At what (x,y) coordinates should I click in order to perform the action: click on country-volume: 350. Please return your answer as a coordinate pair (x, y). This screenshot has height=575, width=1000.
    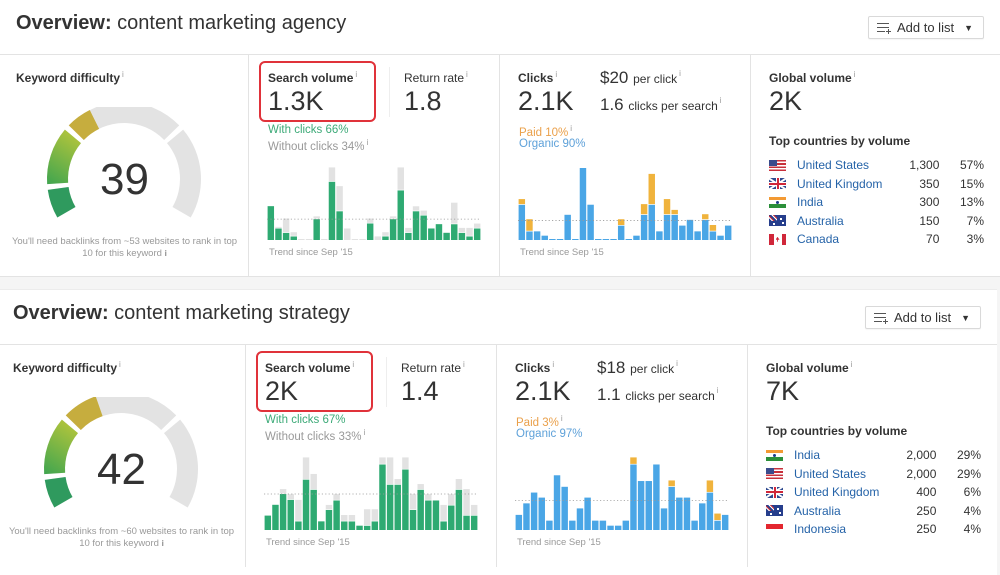
    Looking at the image, I should click on (929, 183).